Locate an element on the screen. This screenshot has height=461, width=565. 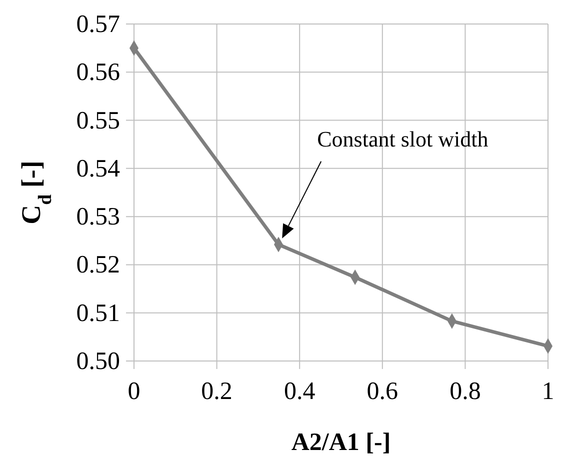
y-tick-label: 0.50 is located at coordinates (98, 361).